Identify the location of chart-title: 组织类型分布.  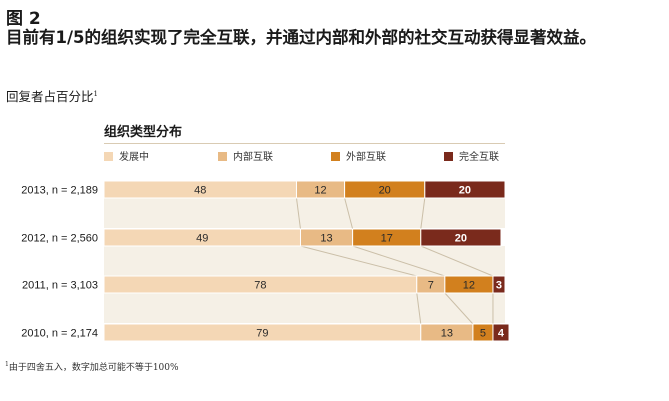
(143, 132).